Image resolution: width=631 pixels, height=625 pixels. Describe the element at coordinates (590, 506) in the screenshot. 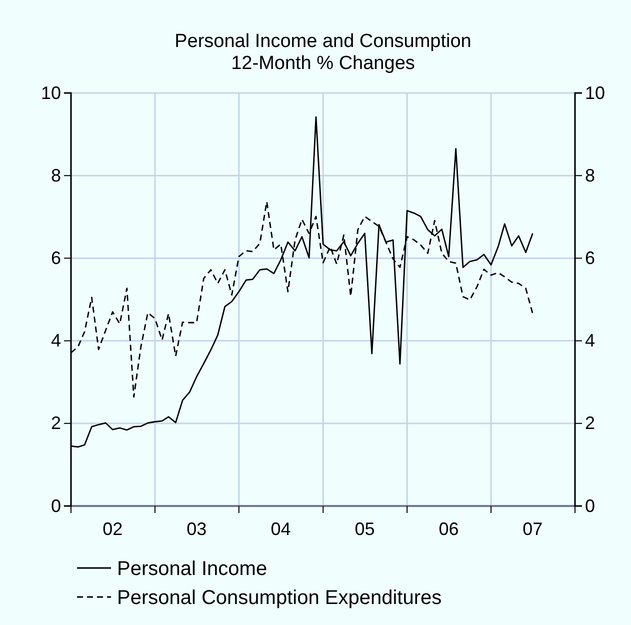

I see `y2-tick-label: 0` at that location.